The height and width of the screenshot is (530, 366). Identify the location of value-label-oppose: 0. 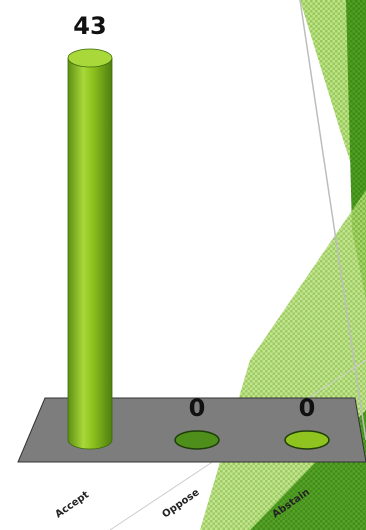
(197, 408).